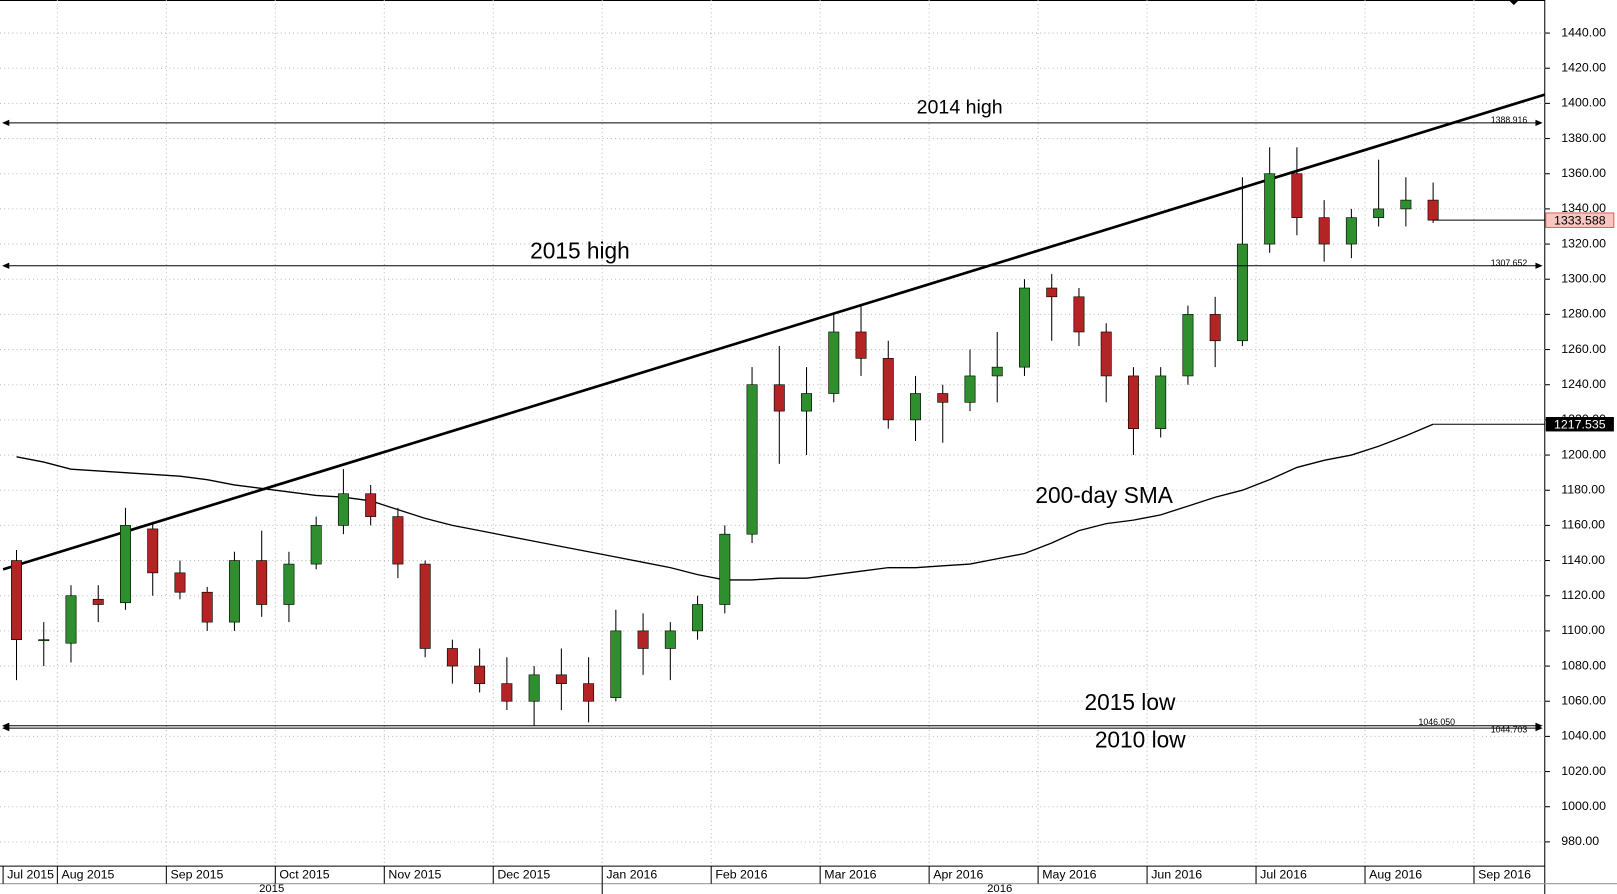 The height and width of the screenshot is (894, 1617). I want to click on x-tick-label: Oct 2015, so click(304, 875).